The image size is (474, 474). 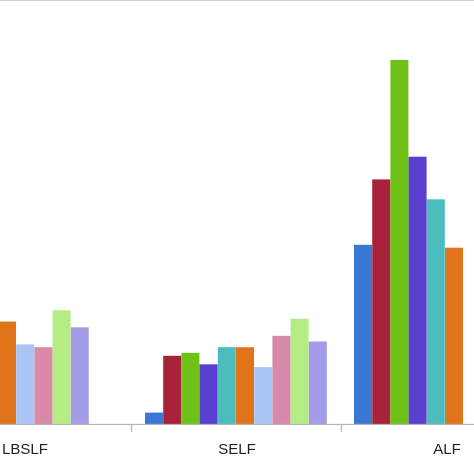 What do you see at coordinates (237, 449) in the screenshot?
I see `x-tick-label-self: SELF` at bounding box center [237, 449].